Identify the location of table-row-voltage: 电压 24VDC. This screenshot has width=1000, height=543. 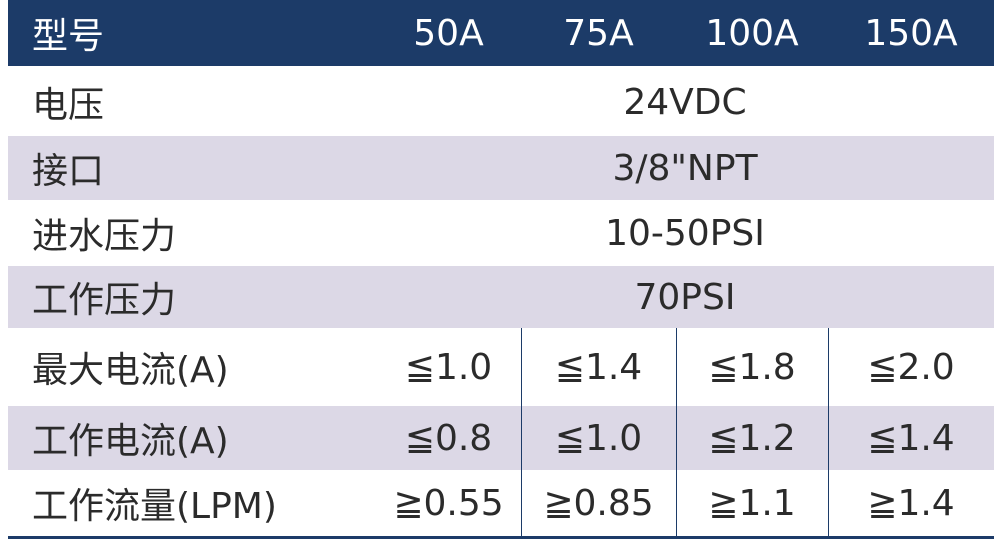
(501, 102).